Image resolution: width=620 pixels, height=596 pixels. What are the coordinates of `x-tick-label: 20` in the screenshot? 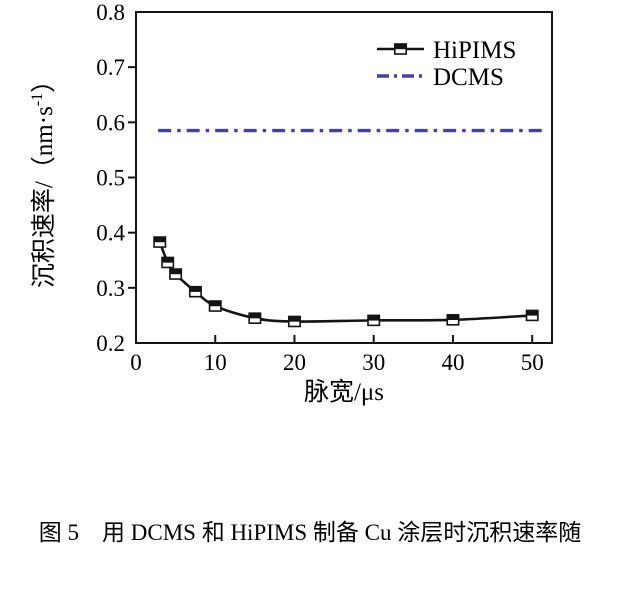 It's located at (294, 362).